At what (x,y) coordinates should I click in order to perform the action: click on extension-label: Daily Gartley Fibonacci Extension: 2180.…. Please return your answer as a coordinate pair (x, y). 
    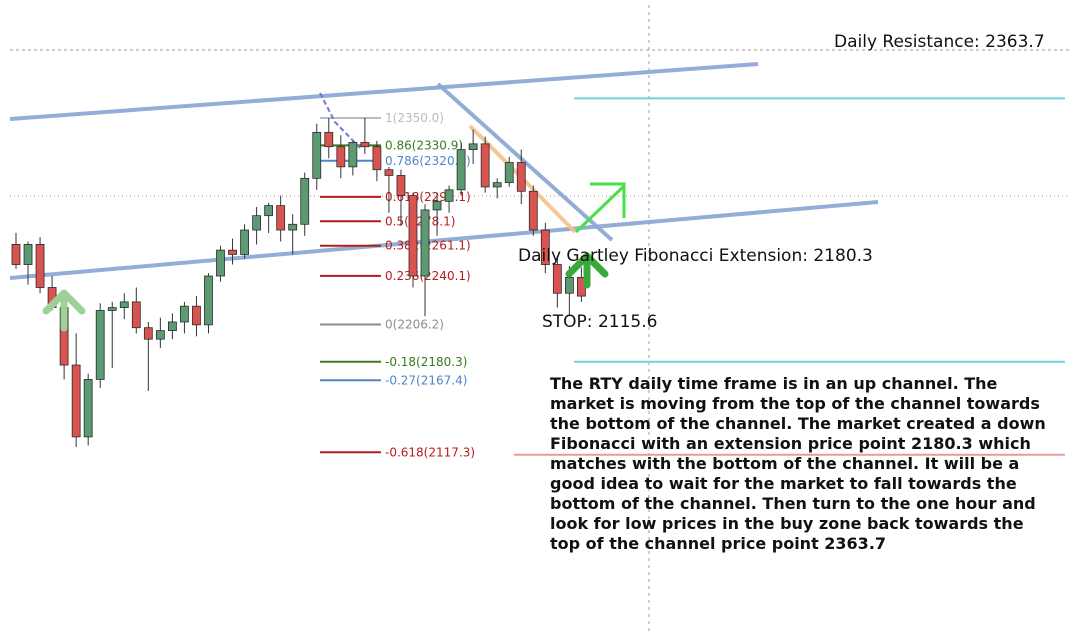
    Looking at the image, I should click on (695, 256).